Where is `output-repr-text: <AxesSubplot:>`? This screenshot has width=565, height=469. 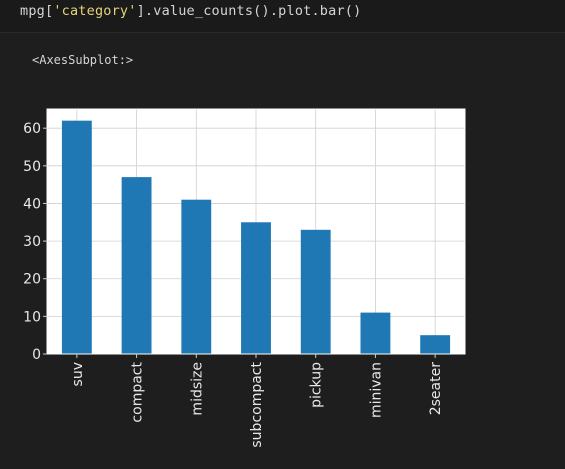 output-repr-text: <AxesSubplot:> is located at coordinates (83, 60).